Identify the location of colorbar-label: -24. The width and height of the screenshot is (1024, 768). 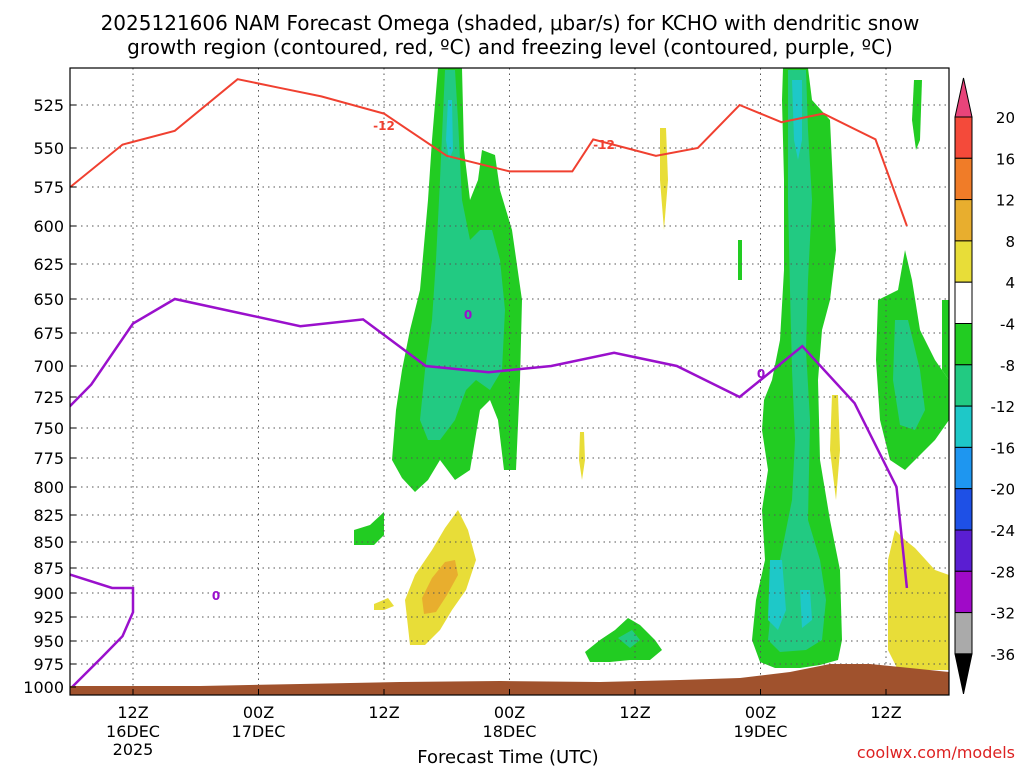
(1003, 531).